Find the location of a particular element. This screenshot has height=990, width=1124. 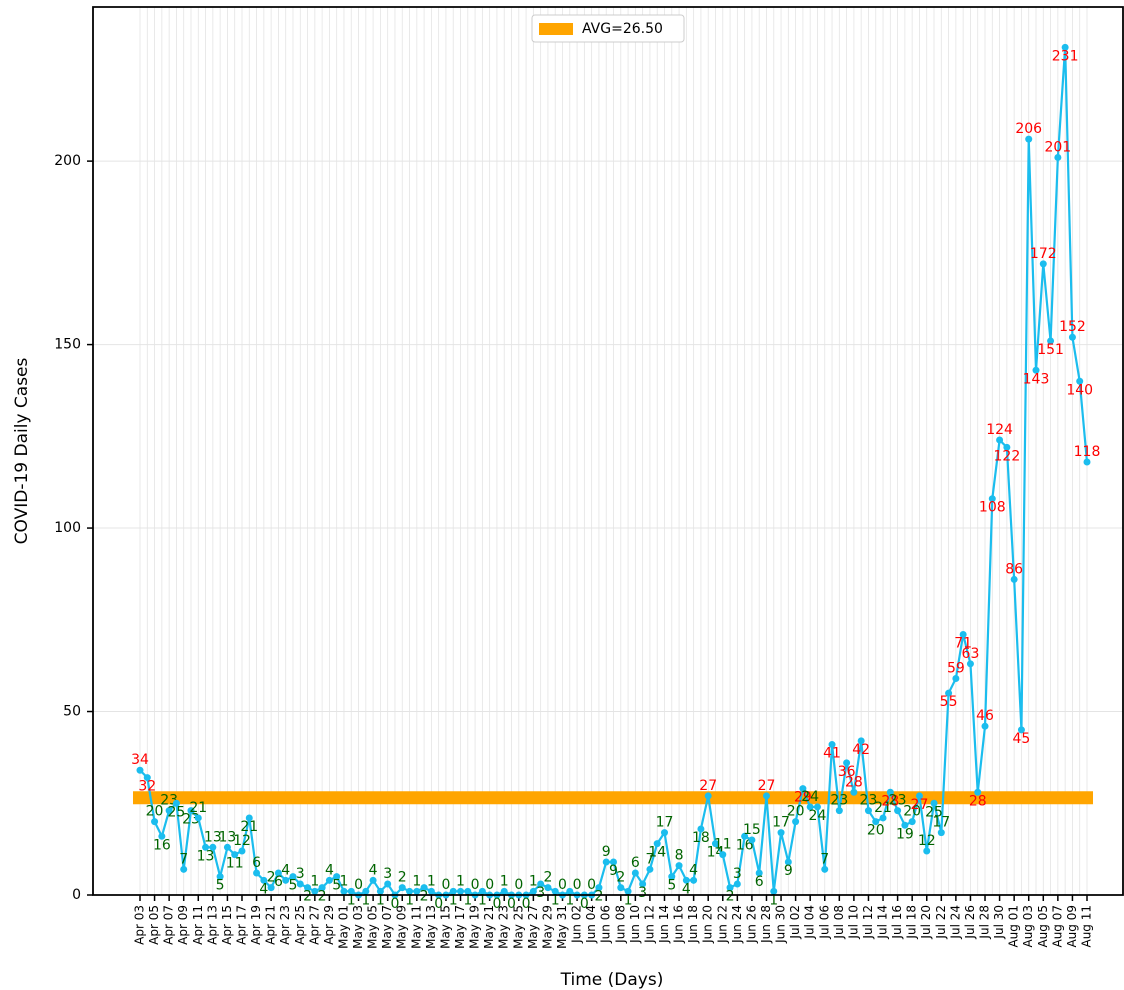

data-label: 24 is located at coordinates (818, 816).